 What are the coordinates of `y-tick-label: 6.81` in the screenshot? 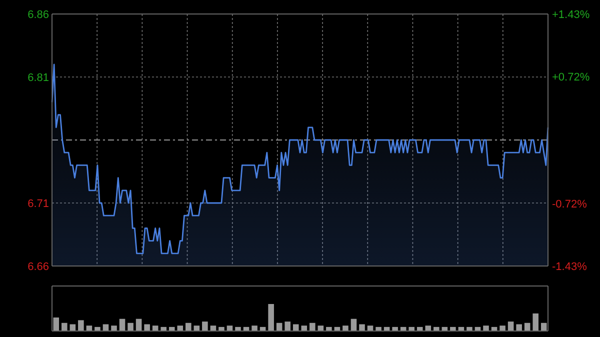 It's located at (38, 78).